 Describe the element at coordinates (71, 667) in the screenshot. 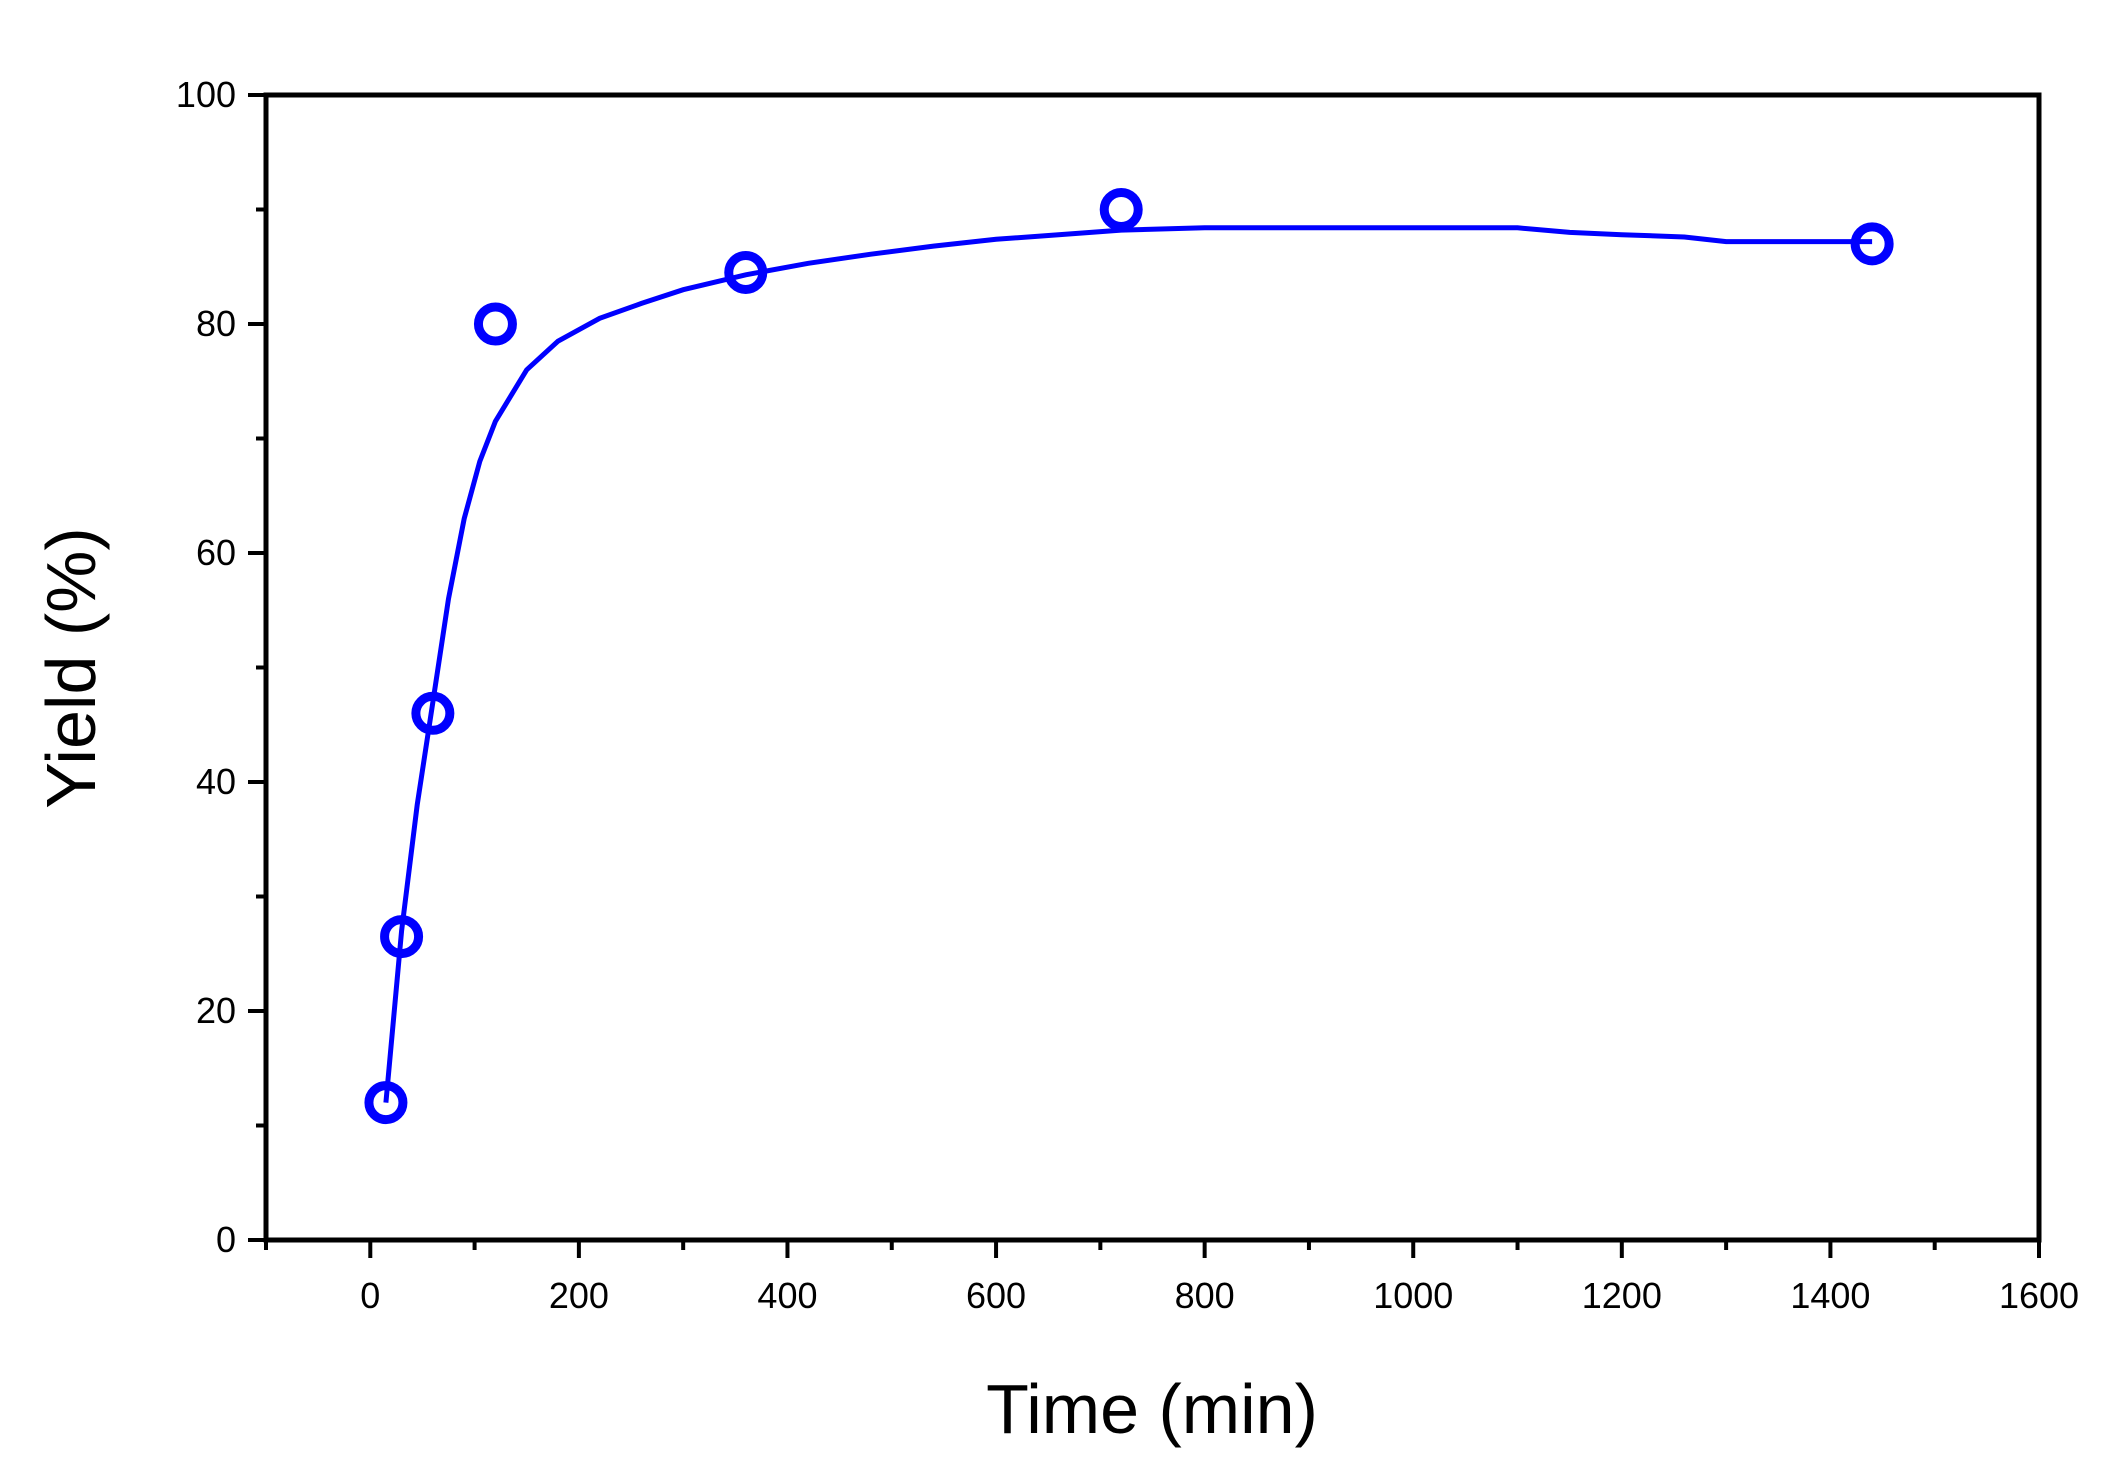

I see `y-axis-title: Yield (%)` at that location.